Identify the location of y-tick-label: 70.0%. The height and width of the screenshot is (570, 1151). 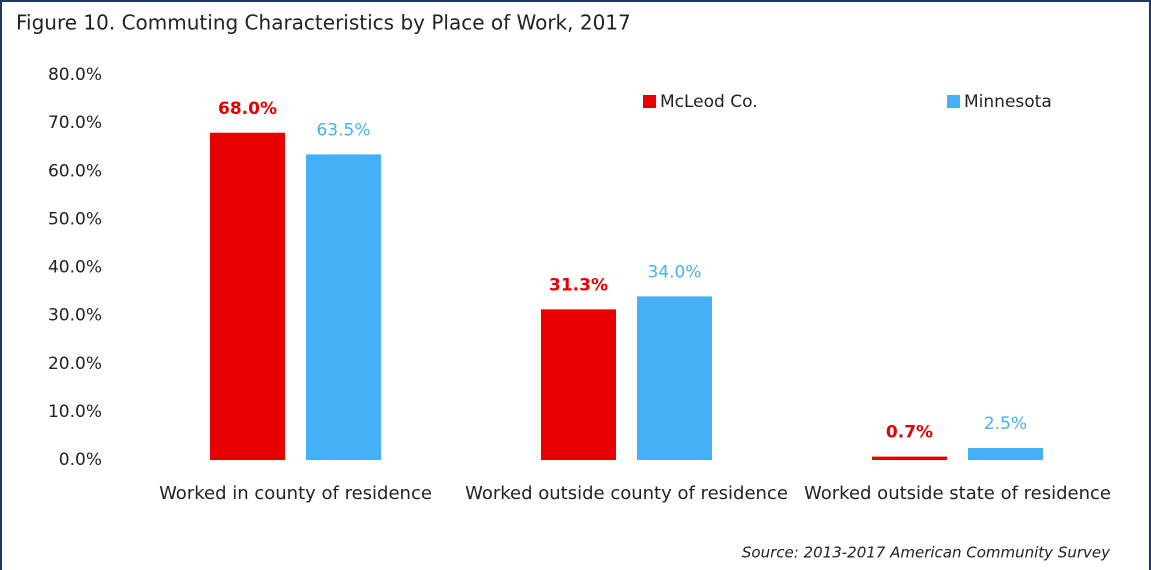
(75, 123).